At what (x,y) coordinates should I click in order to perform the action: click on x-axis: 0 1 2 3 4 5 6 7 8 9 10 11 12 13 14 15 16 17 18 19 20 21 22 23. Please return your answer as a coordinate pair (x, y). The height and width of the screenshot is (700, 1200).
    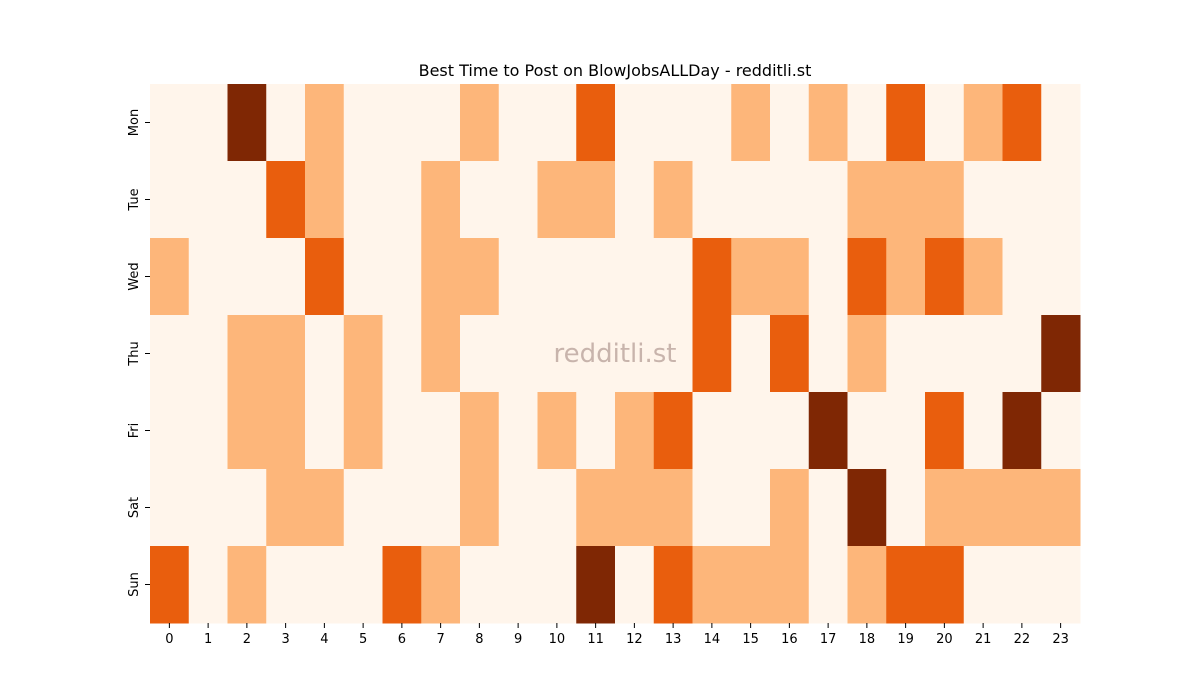
    Looking at the image, I should click on (617, 635).